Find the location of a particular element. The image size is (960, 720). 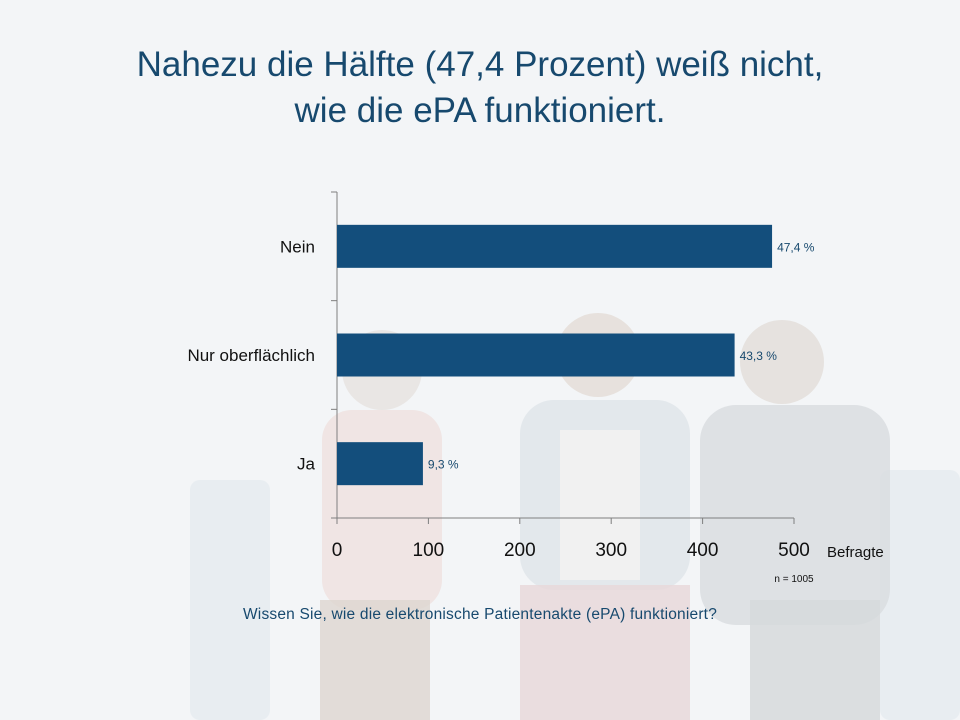

x-tick-label: 100 is located at coordinates (429, 550).